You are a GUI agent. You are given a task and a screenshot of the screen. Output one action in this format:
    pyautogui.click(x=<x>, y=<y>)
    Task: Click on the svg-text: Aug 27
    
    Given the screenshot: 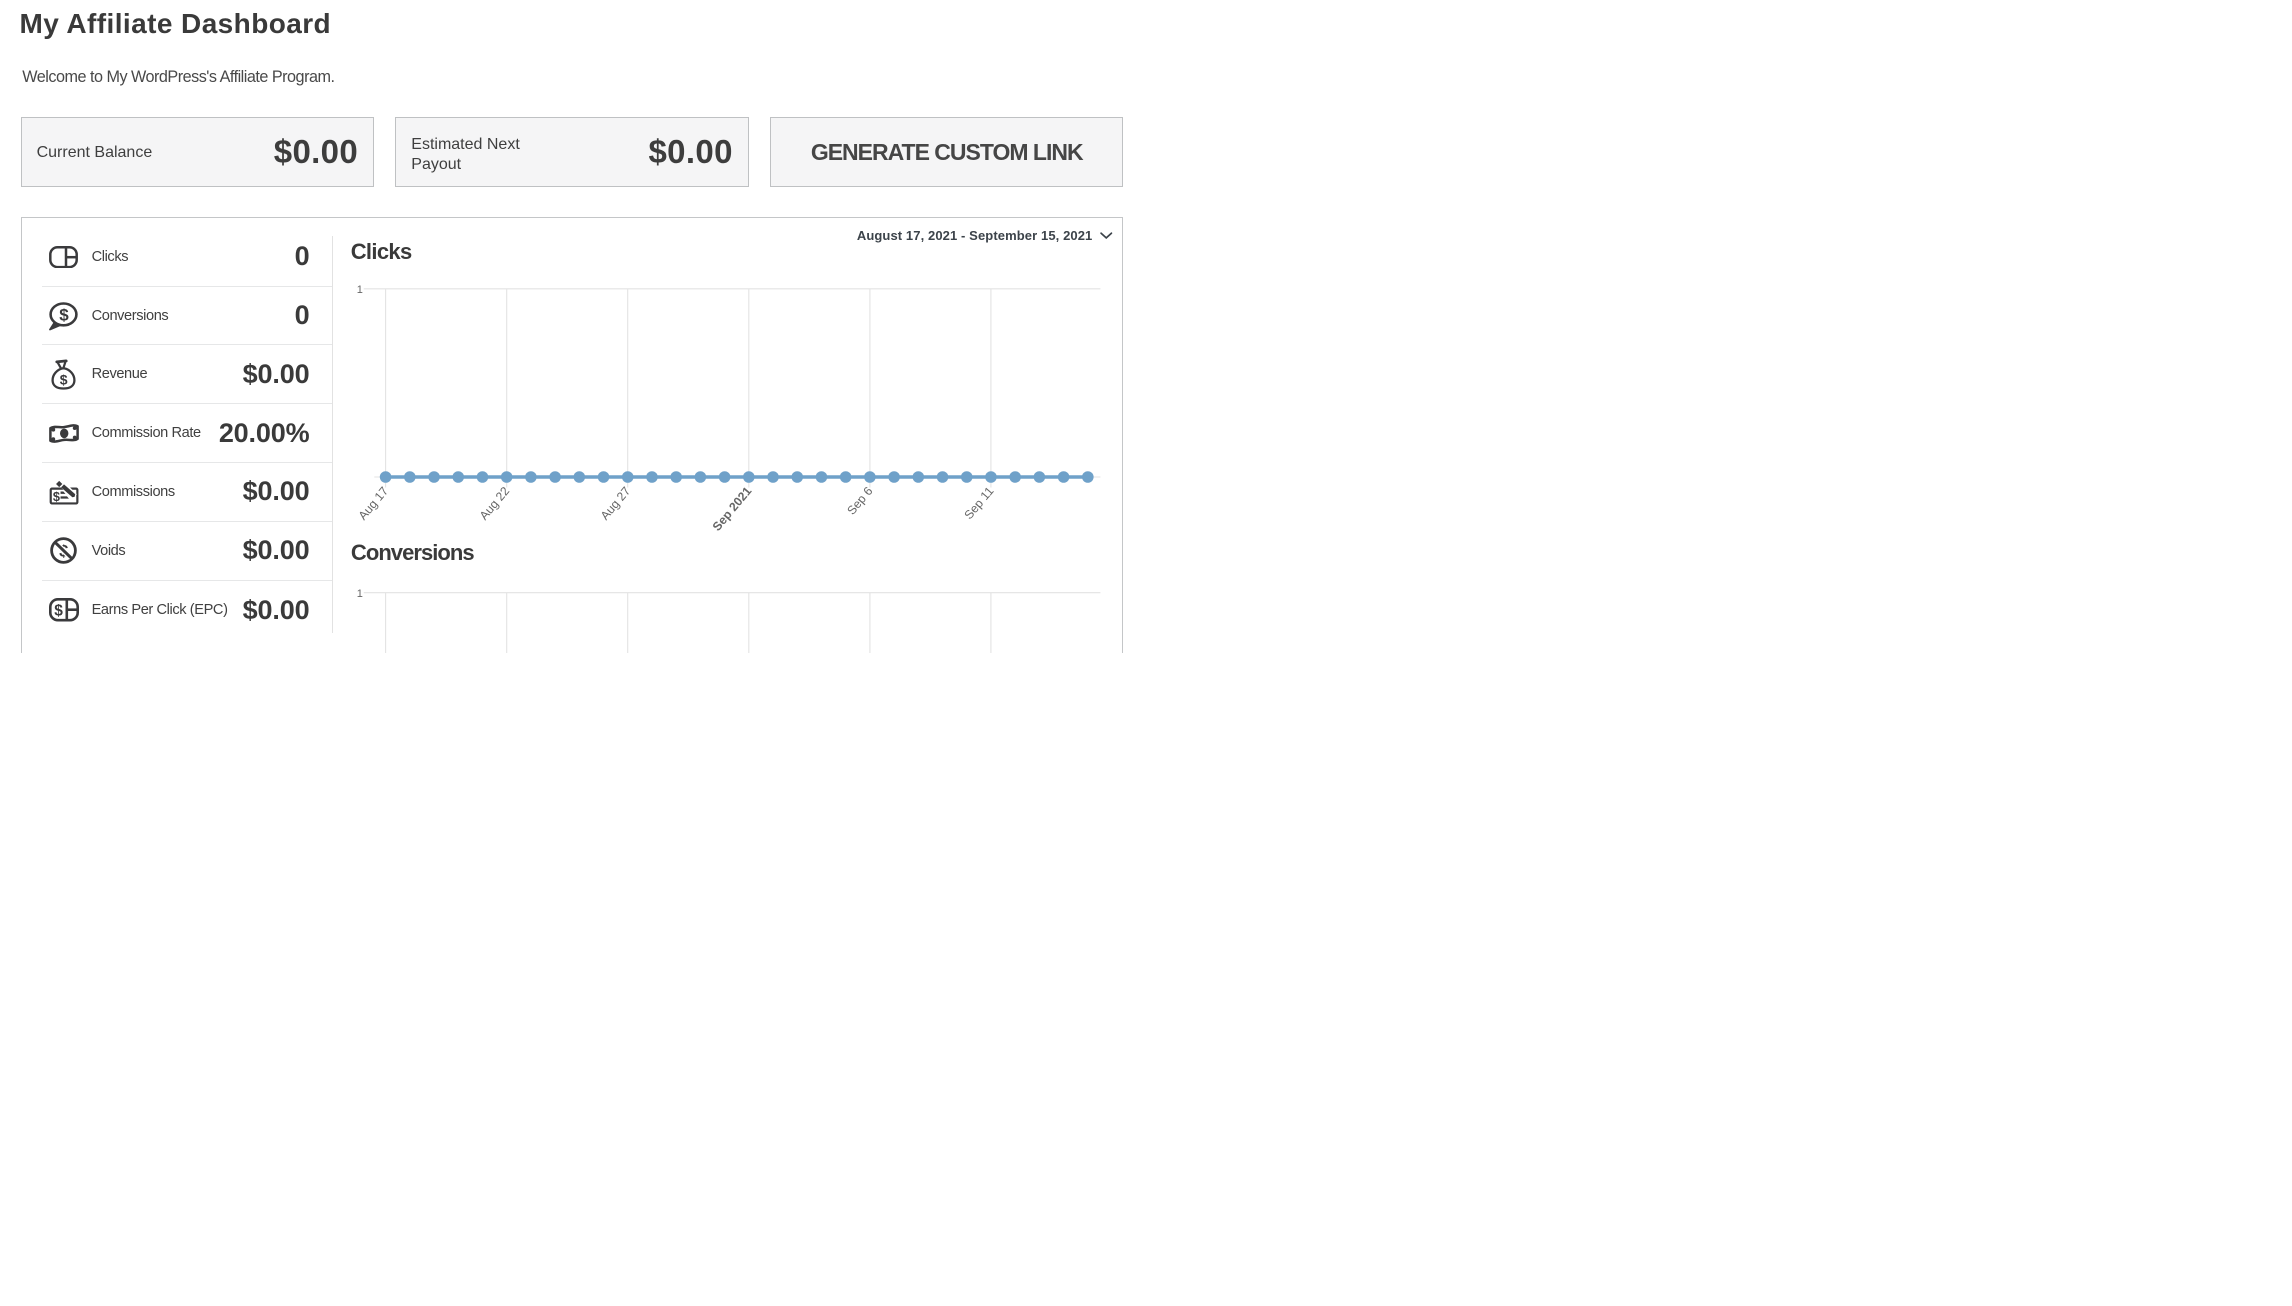 What is the action you would take?
    pyautogui.click(x=616, y=503)
    